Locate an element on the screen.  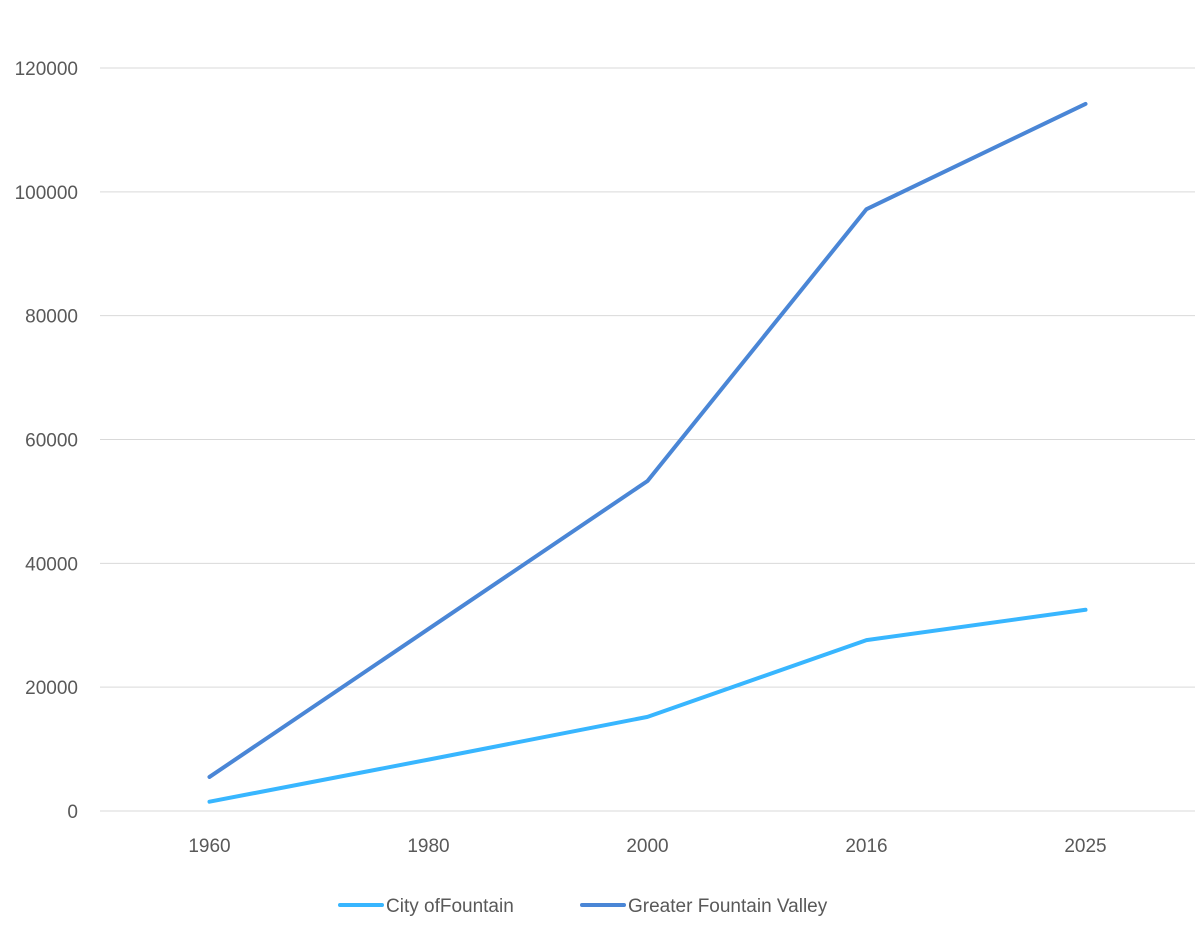
x-tick-label: 1960 is located at coordinates (209, 846).